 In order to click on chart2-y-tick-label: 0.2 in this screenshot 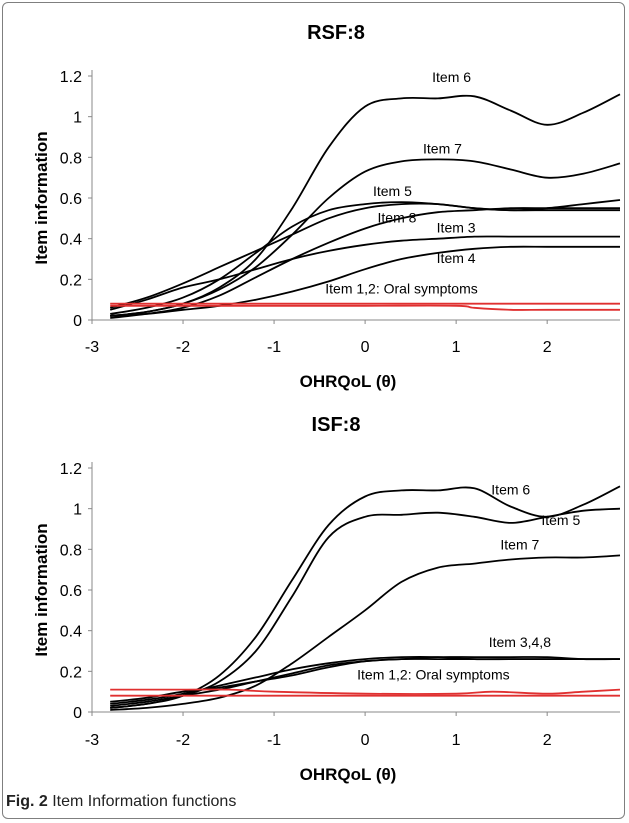, I will do `click(71, 672)`.